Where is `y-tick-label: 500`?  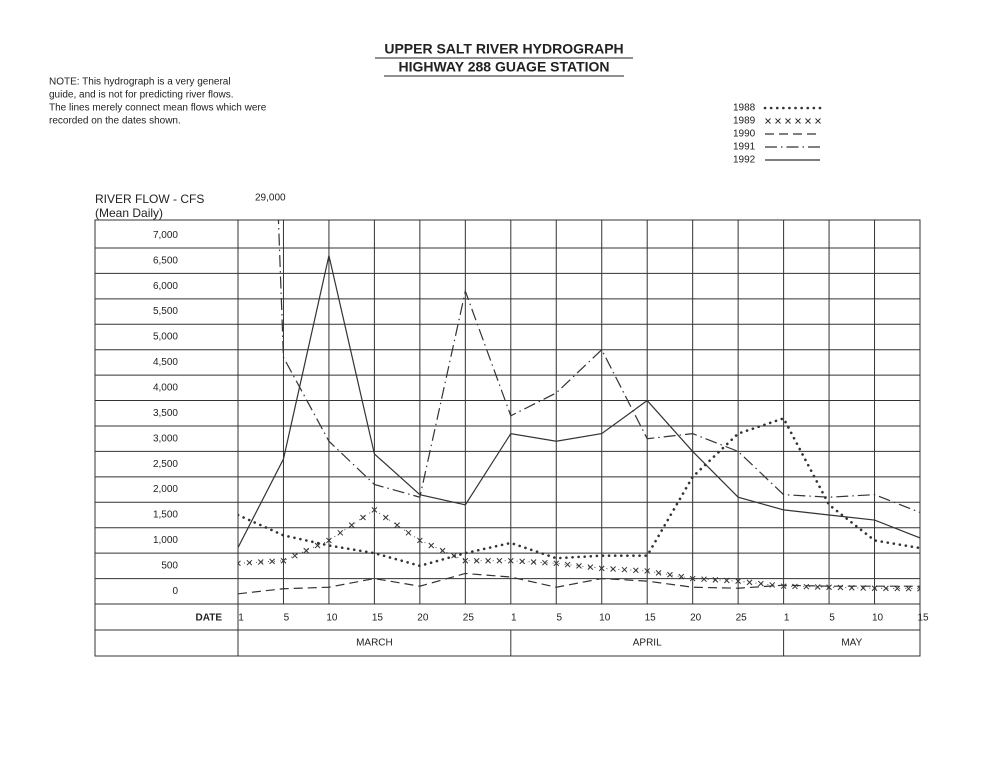 y-tick-label: 500 is located at coordinates (169, 565).